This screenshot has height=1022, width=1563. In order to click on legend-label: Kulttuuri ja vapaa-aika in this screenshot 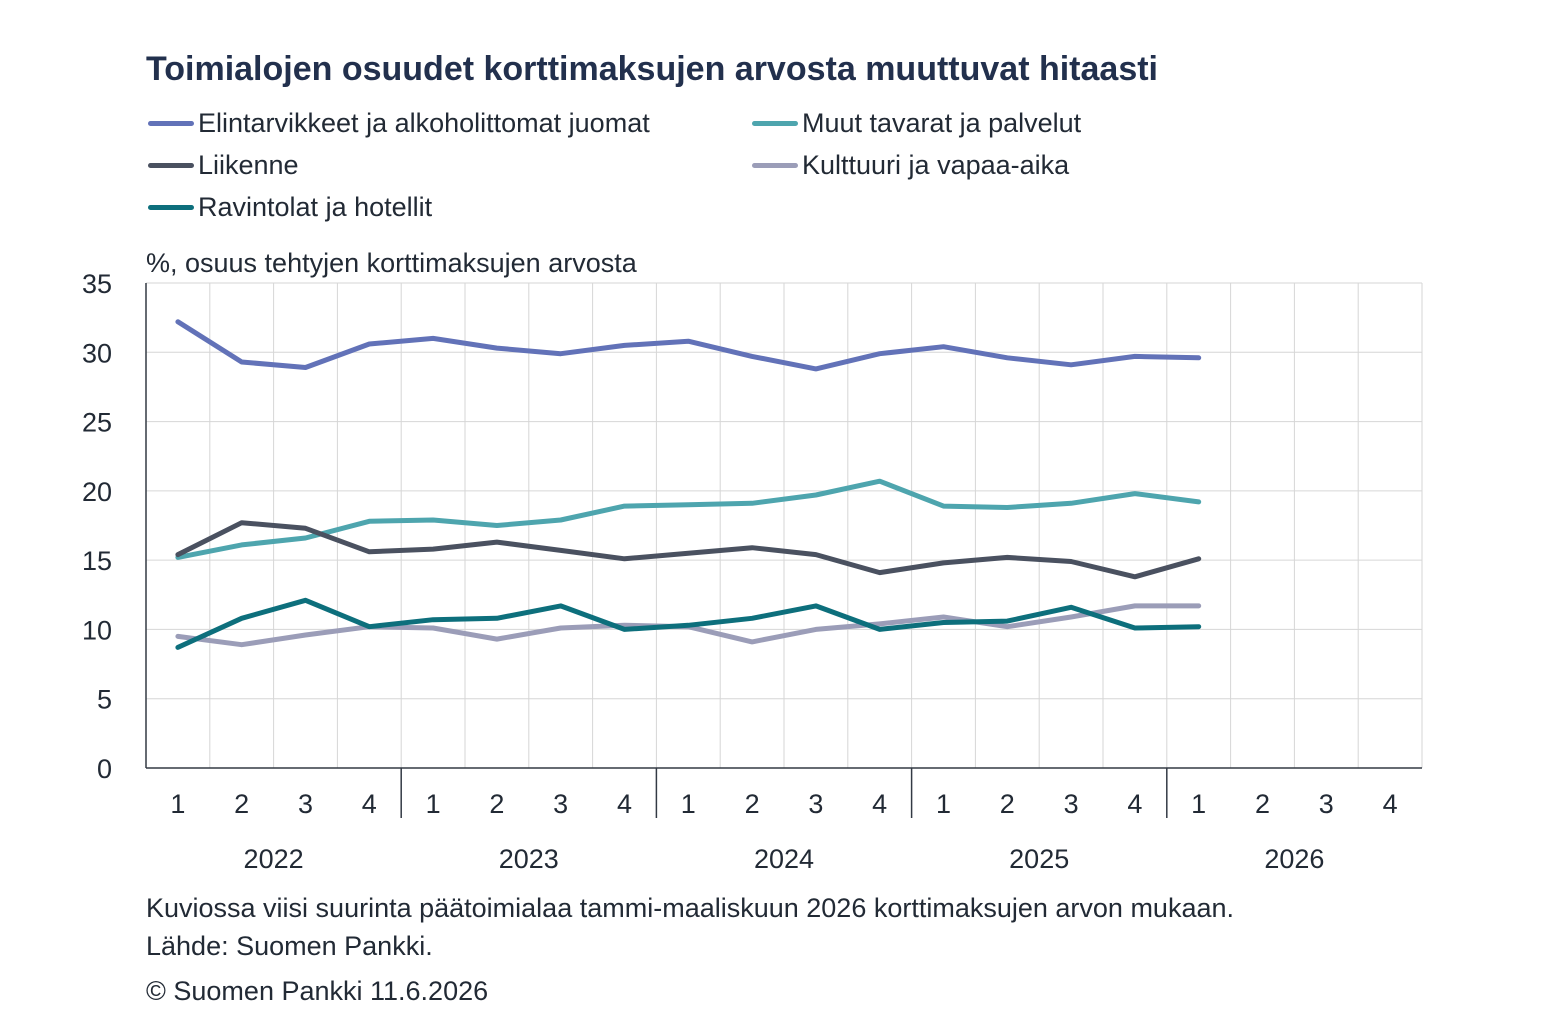, I will do `click(936, 165)`.